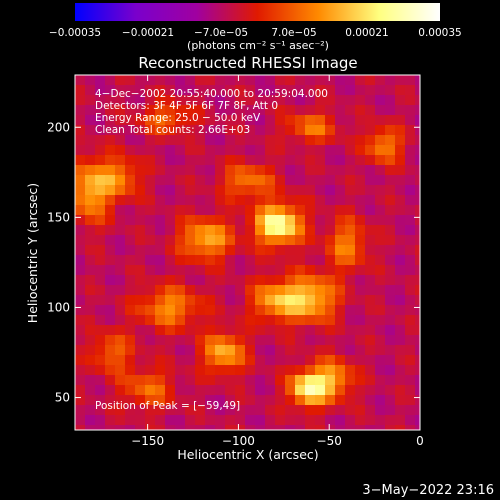 This screenshot has width=500, height=500. What do you see at coordinates (329, 441) in the screenshot?
I see `x-tick-label: −50` at bounding box center [329, 441].